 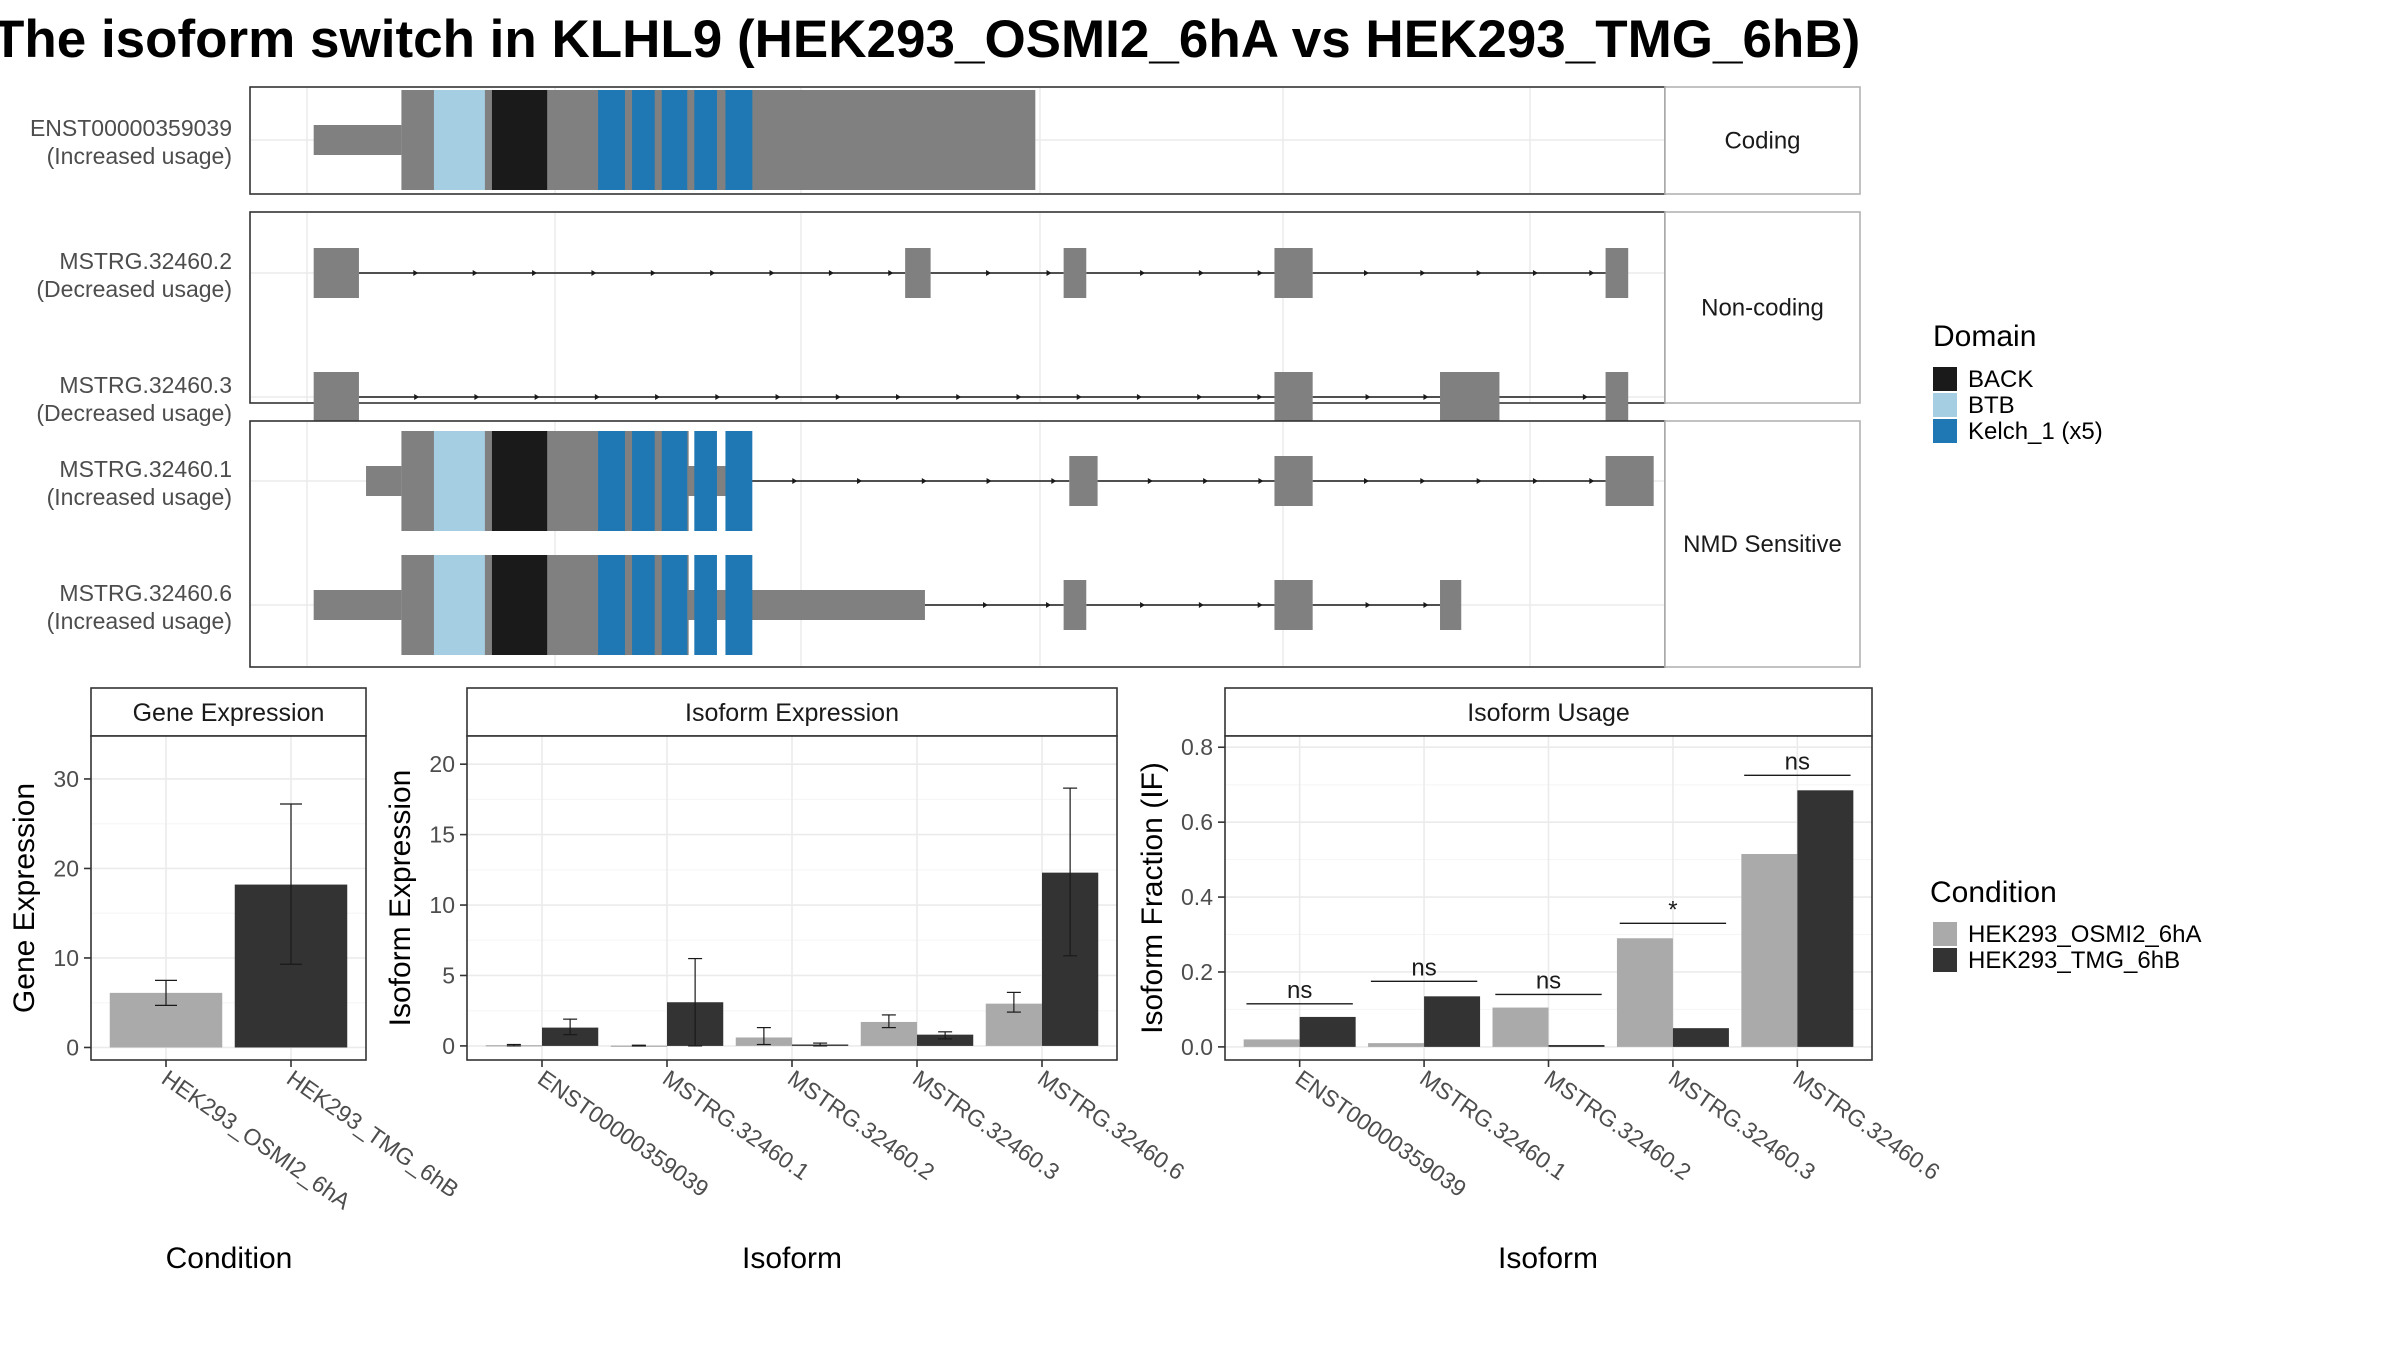 What do you see at coordinates (1672, 909) in the screenshot?
I see `significance-label: *` at bounding box center [1672, 909].